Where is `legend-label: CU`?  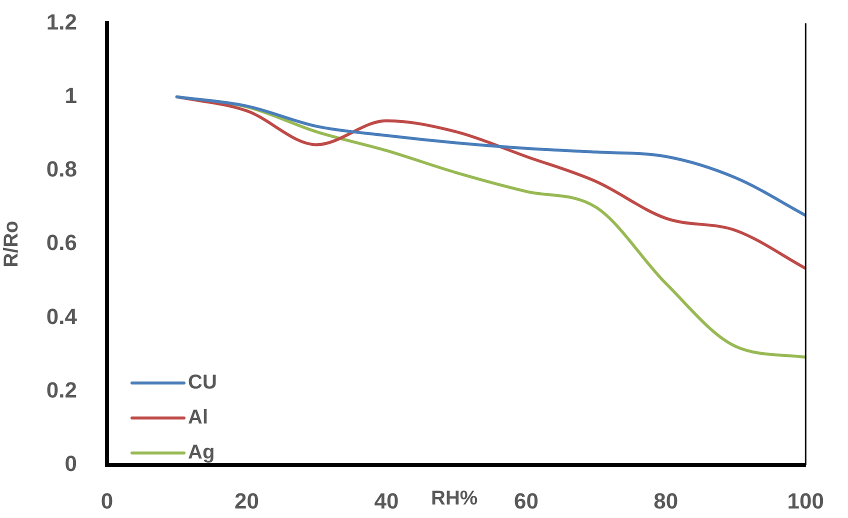
legend-label: CU is located at coordinates (202, 383).